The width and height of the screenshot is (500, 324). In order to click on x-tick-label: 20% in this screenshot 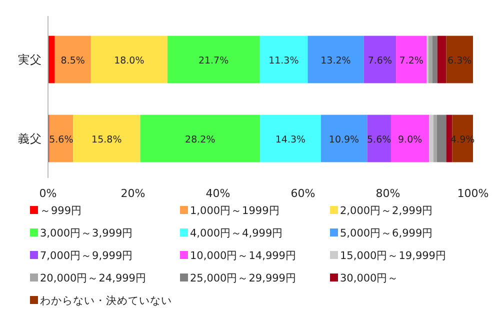, I will do `click(133, 193)`.